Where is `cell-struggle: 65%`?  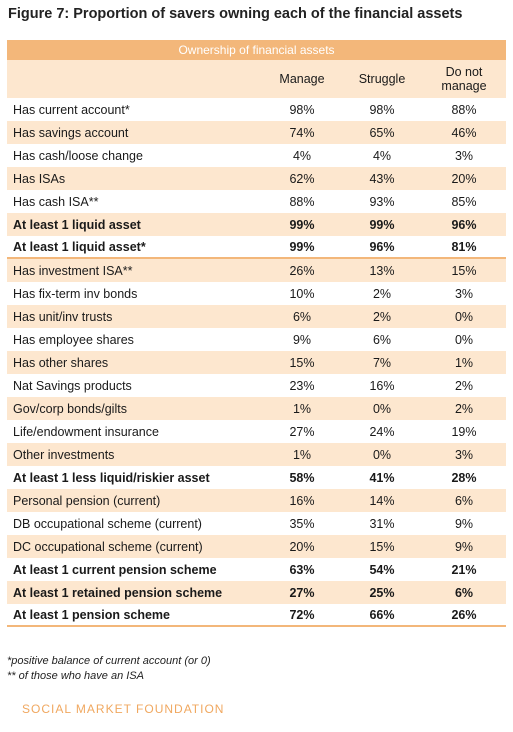 cell-struggle: 65% is located at coordinates (382, 132).